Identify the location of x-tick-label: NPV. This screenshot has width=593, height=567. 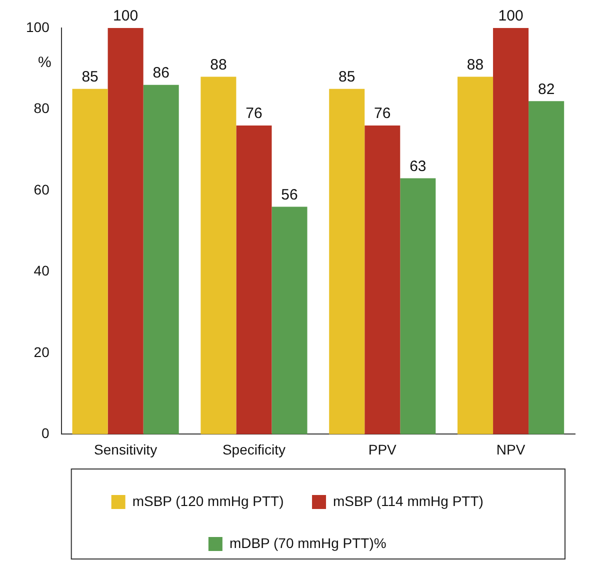
(511, 449).